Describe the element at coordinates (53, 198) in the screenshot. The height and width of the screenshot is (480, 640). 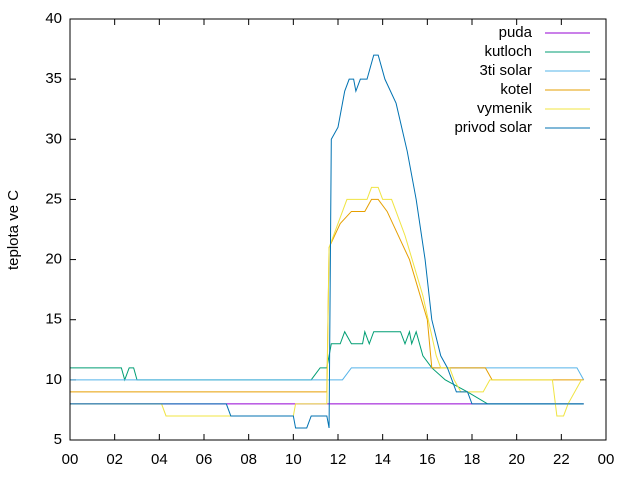
I see `y-tick-label: 25` at that location.